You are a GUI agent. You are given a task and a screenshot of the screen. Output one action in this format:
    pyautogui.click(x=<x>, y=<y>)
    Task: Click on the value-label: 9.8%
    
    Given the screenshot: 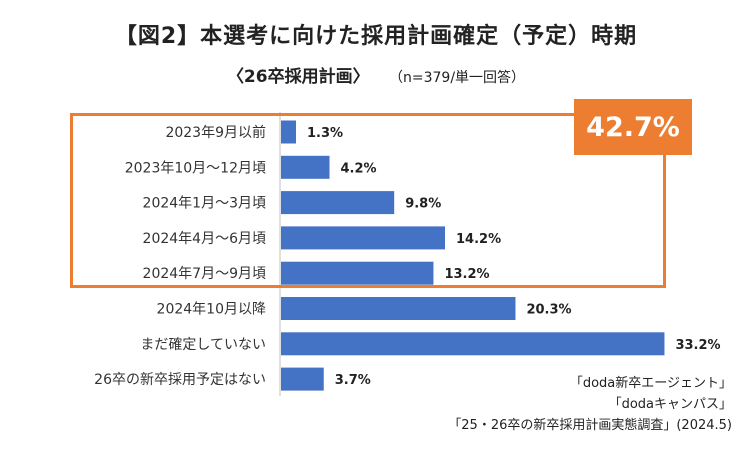 What is the action you would take?
    pyautogui.click(x=423, y=204)
    